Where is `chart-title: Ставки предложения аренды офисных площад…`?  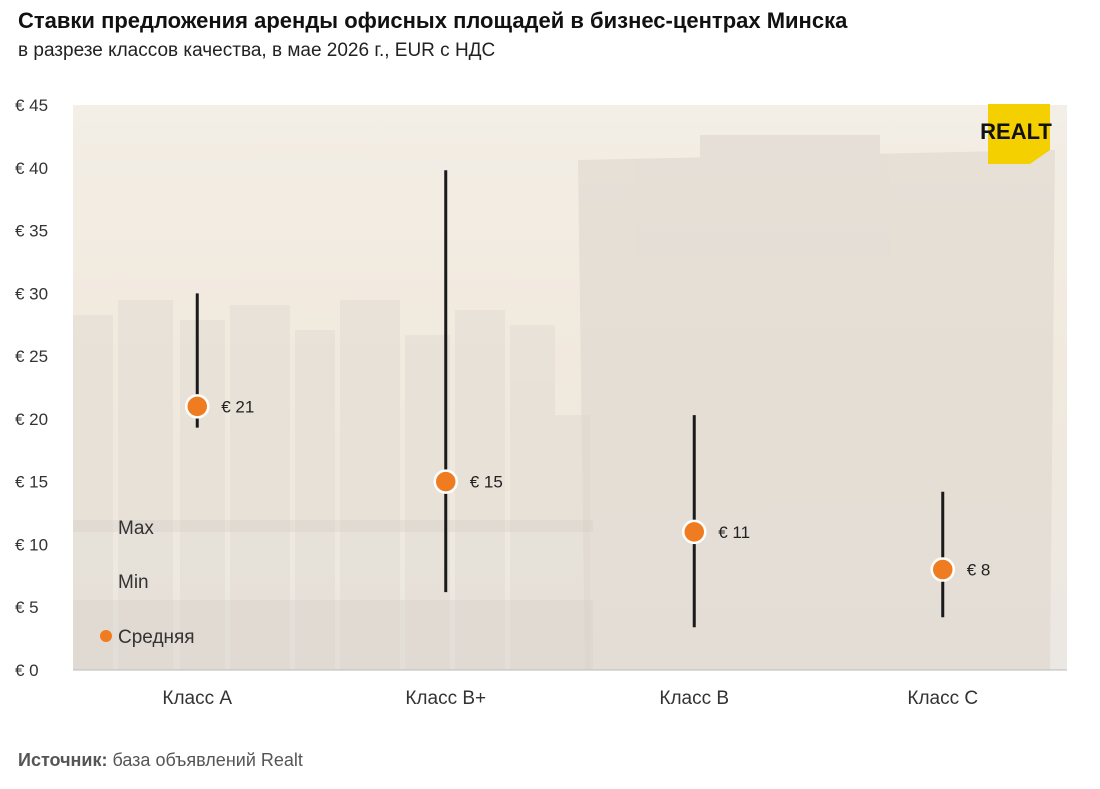 chart-title: Ставки предложения аренды офисных площад… is located at coordinates (433, 20).